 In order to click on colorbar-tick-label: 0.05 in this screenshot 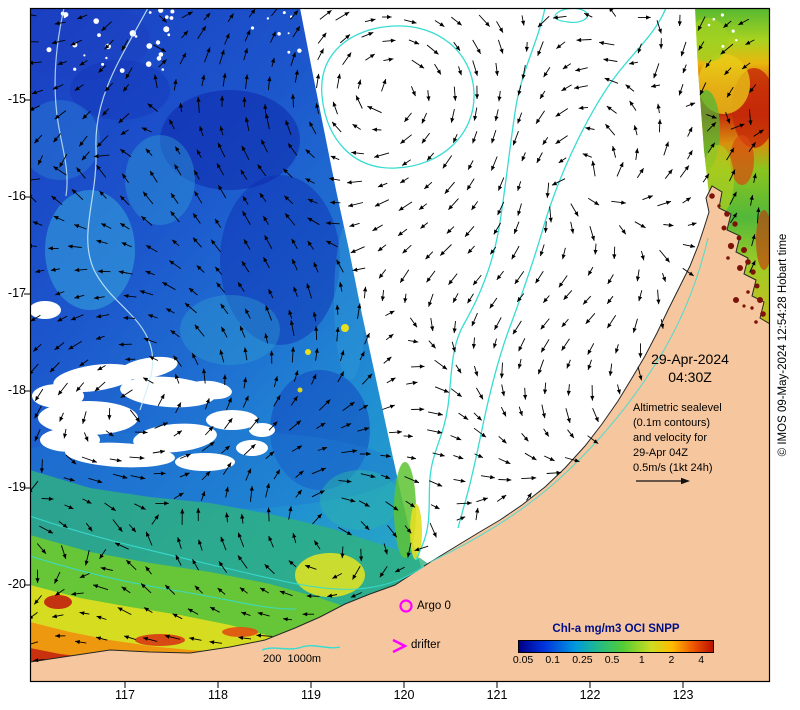, I will do `click(523, 660)`.